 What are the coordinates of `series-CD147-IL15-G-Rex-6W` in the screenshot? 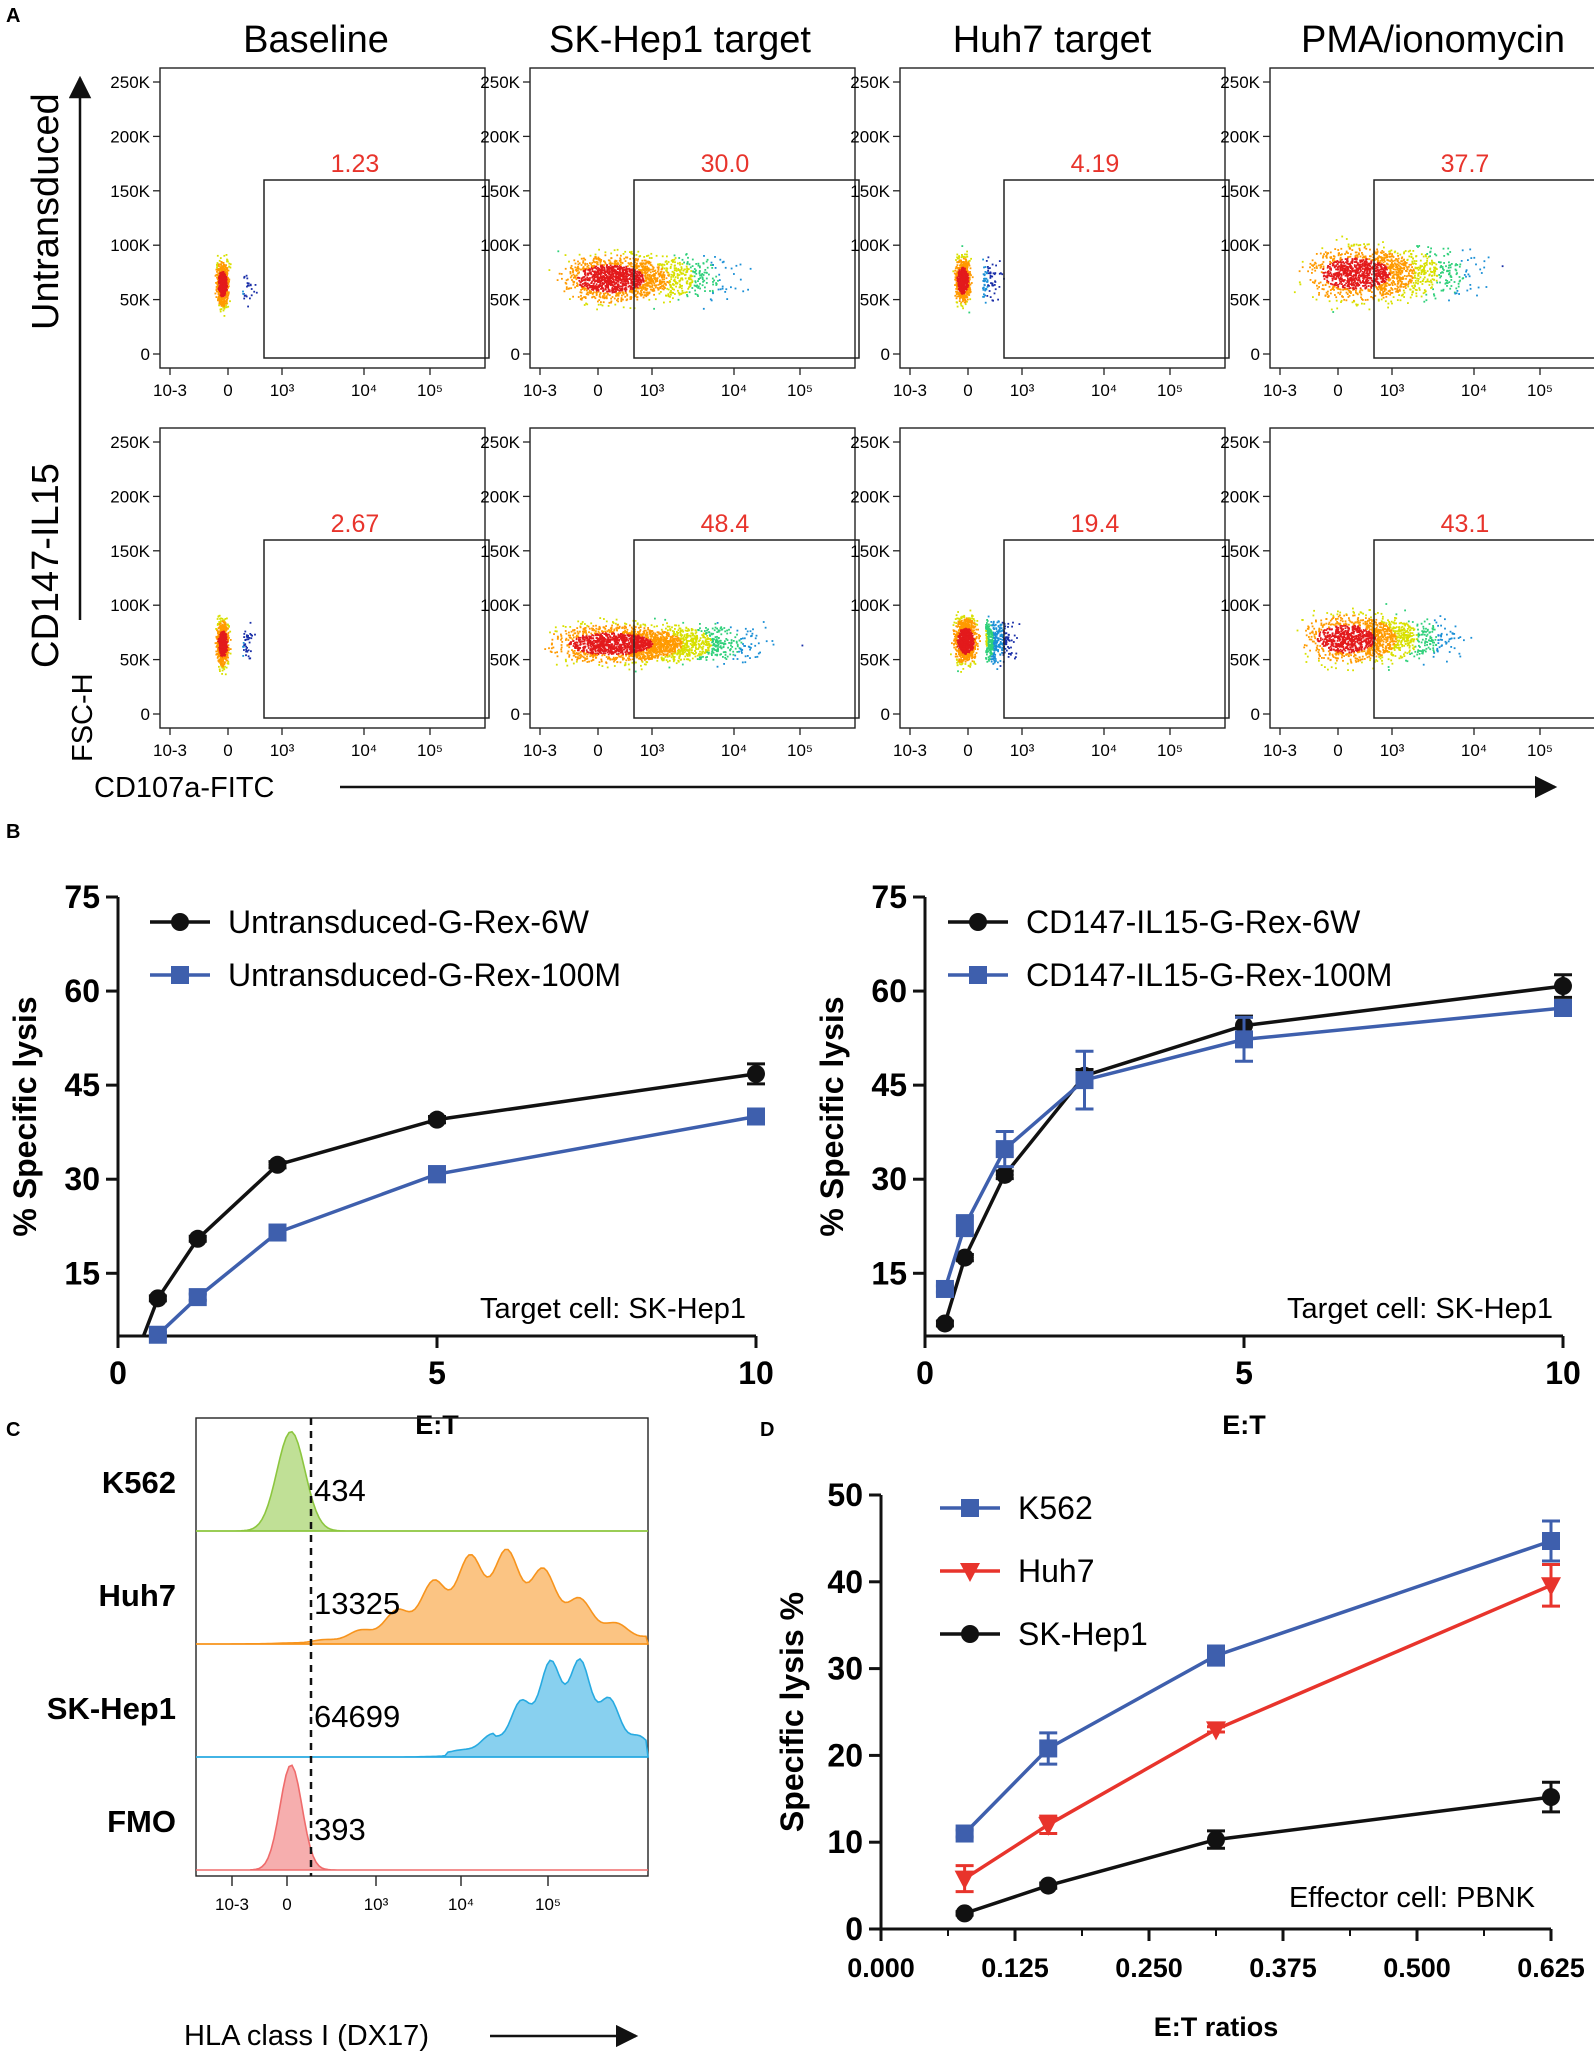 It's located at (1253, 1153).